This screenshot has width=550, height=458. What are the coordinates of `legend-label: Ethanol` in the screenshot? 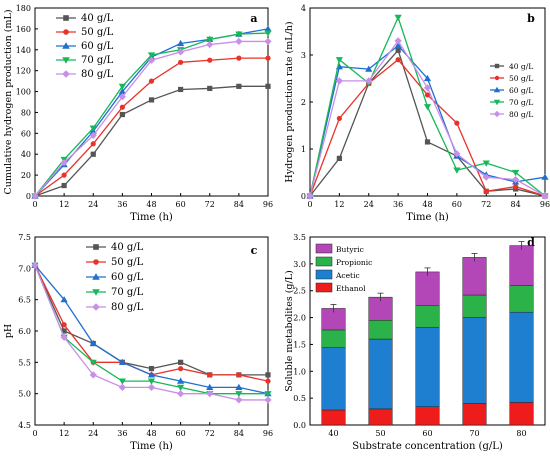 It's located at (351, 288).